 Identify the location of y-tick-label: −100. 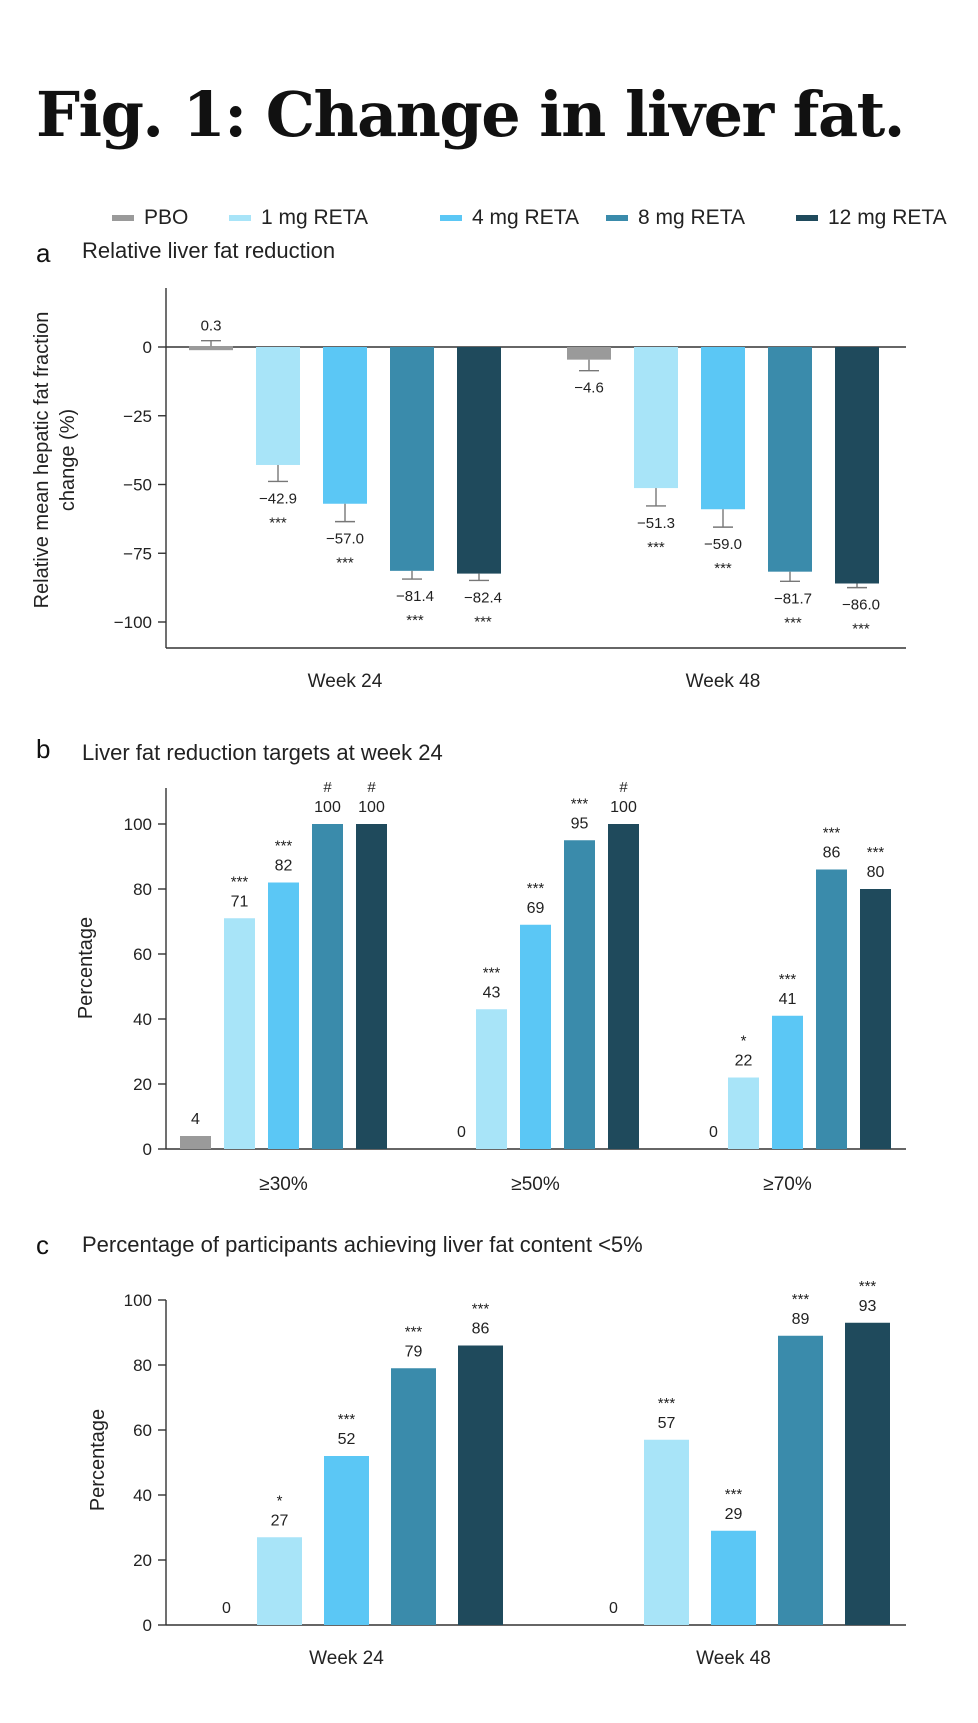
(133, 622).